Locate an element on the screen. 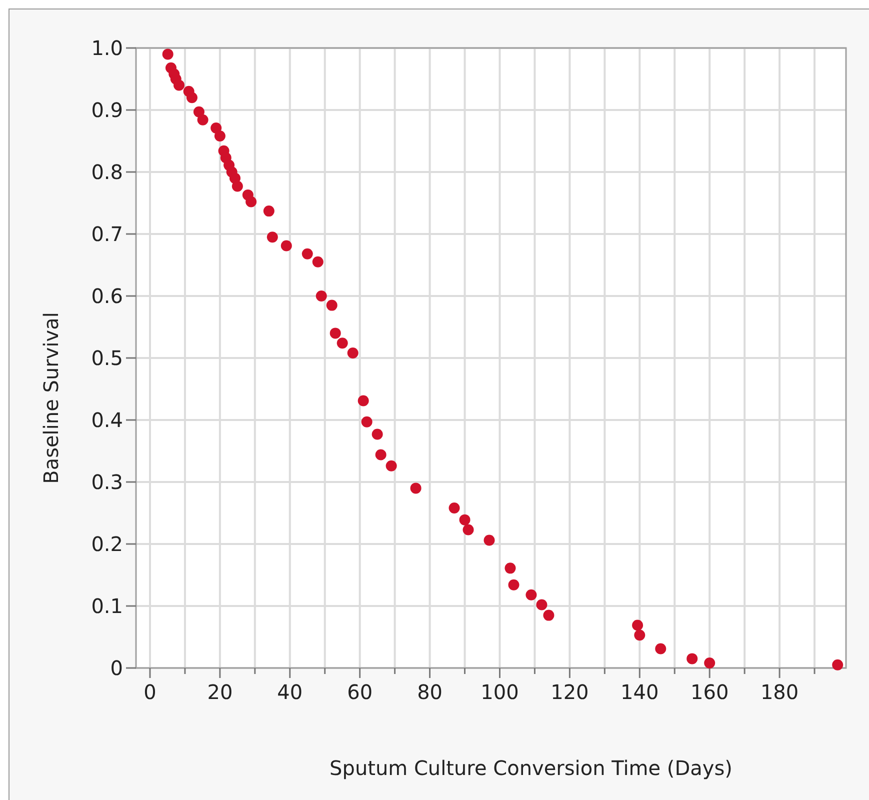  x-axis-title: Sputum Culture Conversion Time (Days) is located at coordinates (531, 768).